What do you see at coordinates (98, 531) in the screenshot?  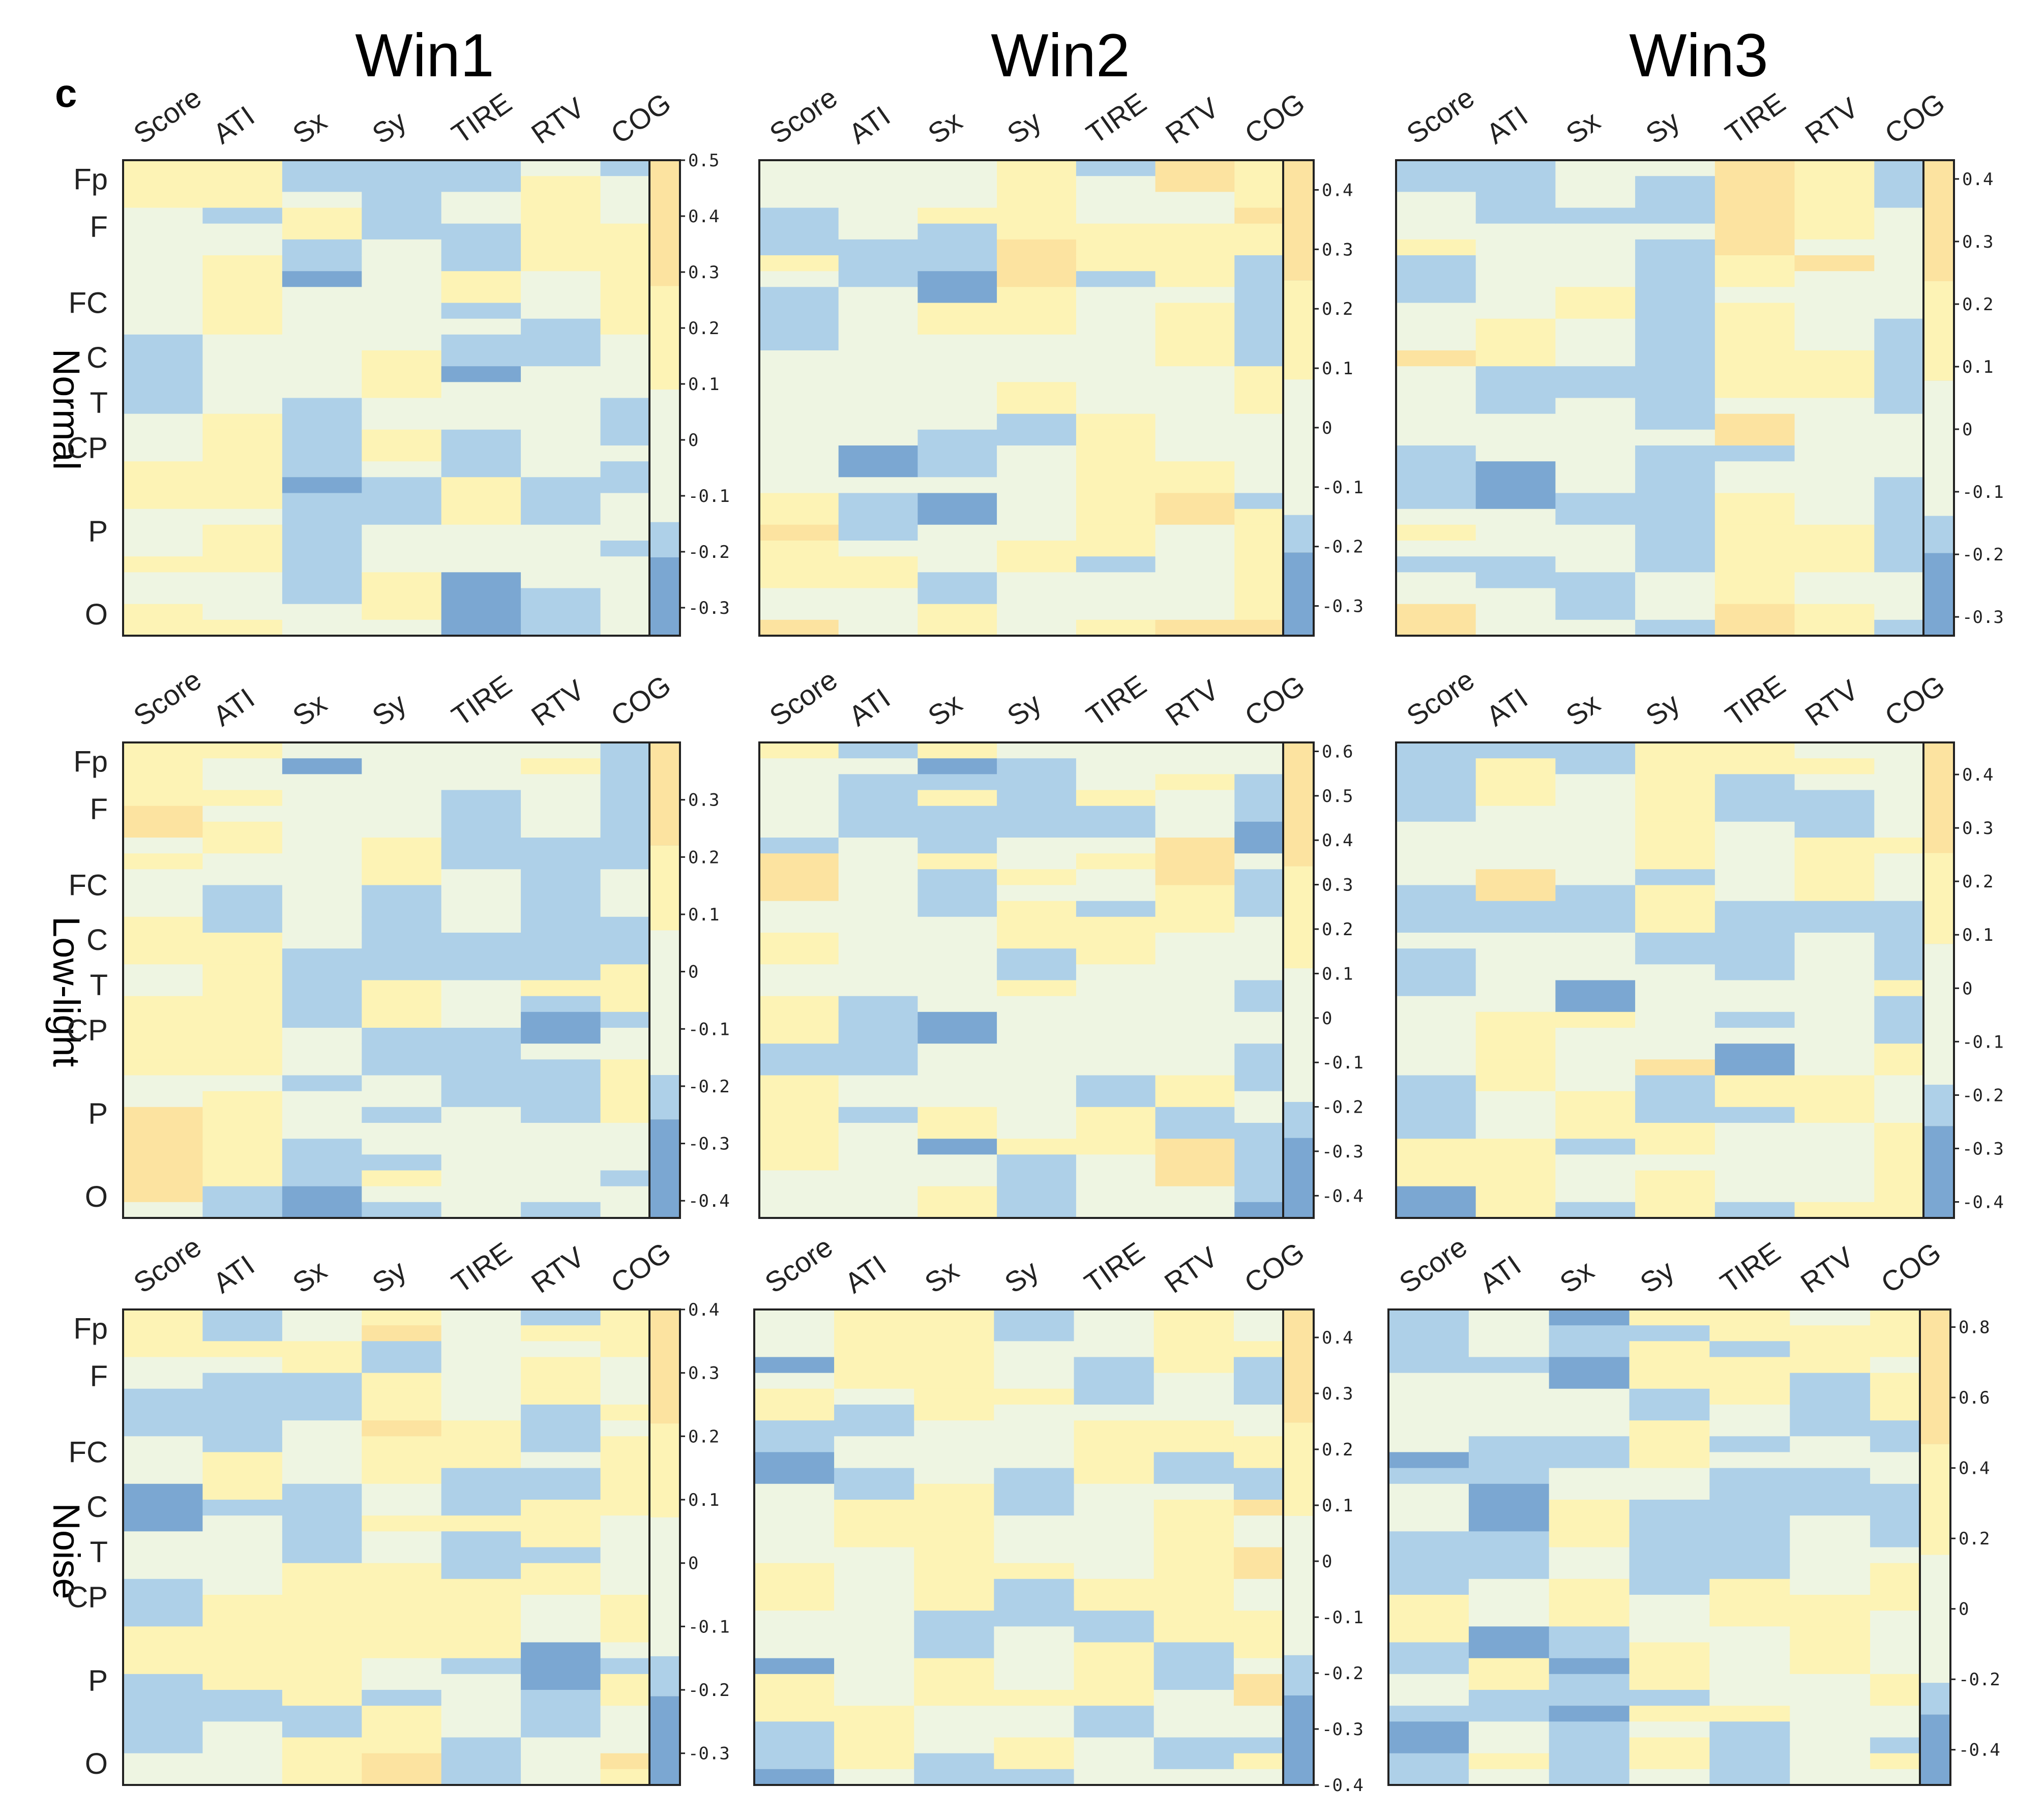 I see `region-label-p: P` at bounding box center [98, 531].